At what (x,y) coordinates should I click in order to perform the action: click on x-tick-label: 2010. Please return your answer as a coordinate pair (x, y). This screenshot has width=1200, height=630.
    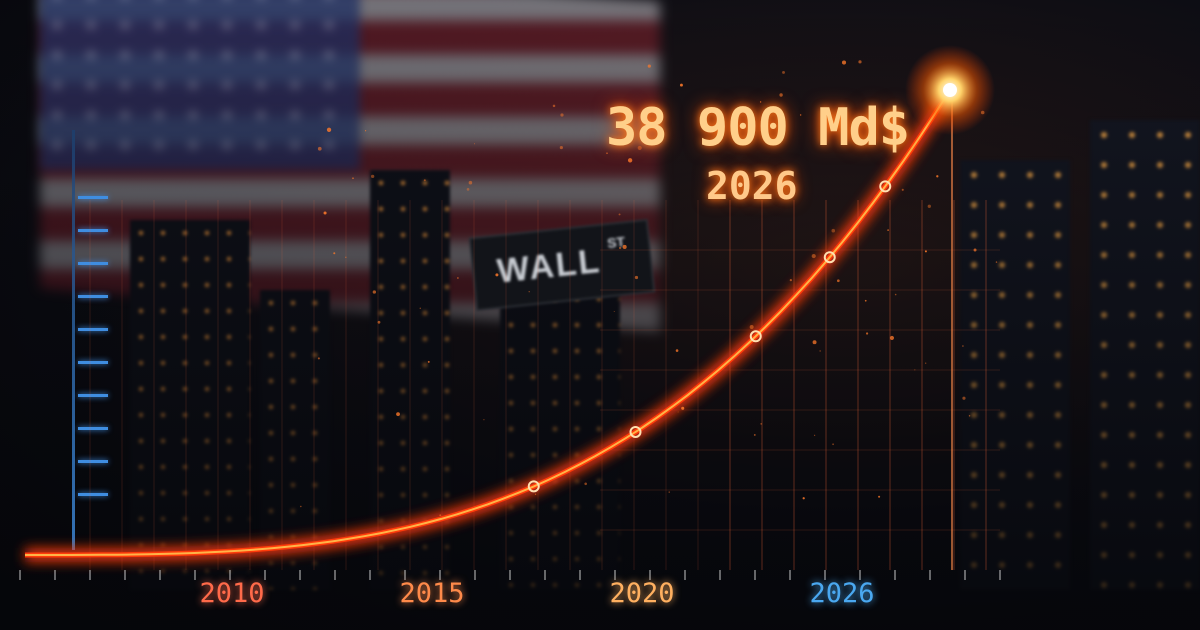
    Looking at the image, I should click on (231, 593).